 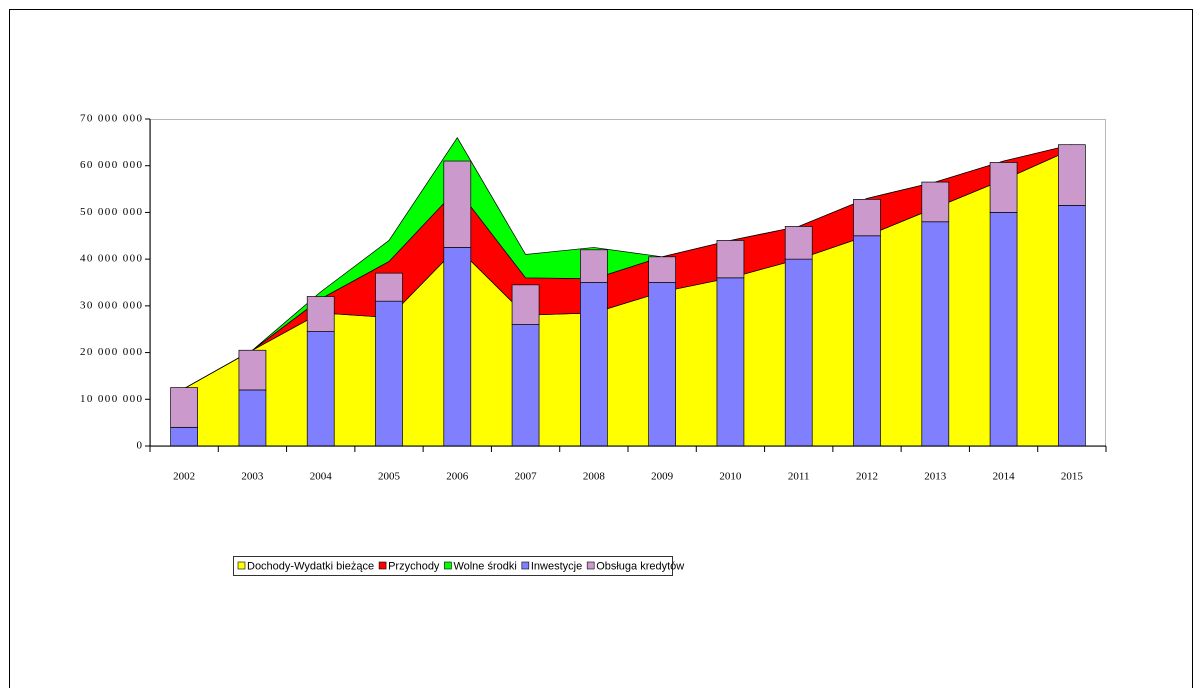 What do you see at coordinates (526, 477) in the screenshot?
I see `x-tick-label: 2007` at bounding box center [526, 477].